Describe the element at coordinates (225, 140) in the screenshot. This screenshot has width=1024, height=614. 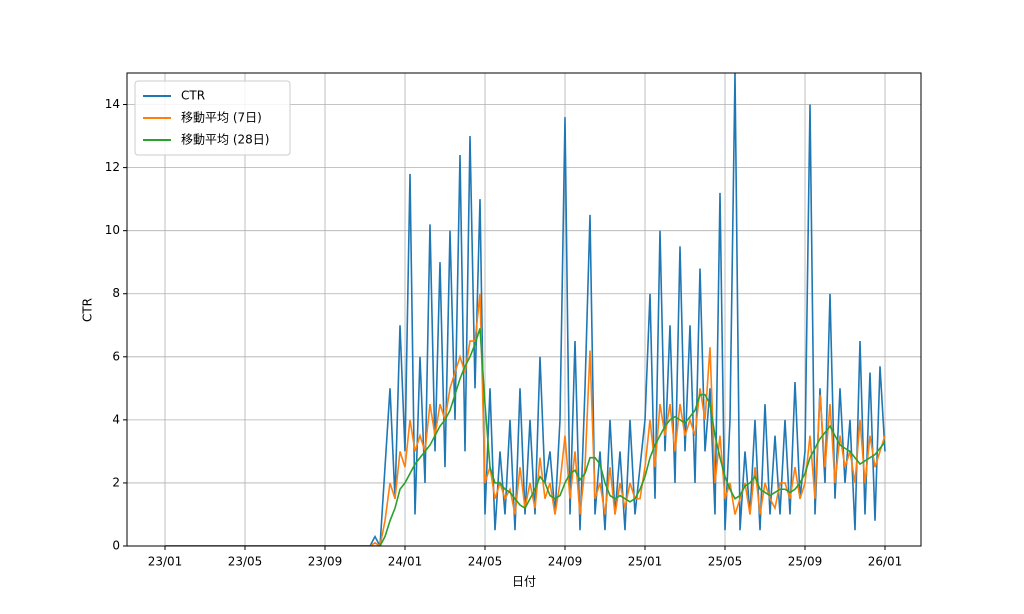
I see `legend-label: 移動平均 (28日)` at that location.